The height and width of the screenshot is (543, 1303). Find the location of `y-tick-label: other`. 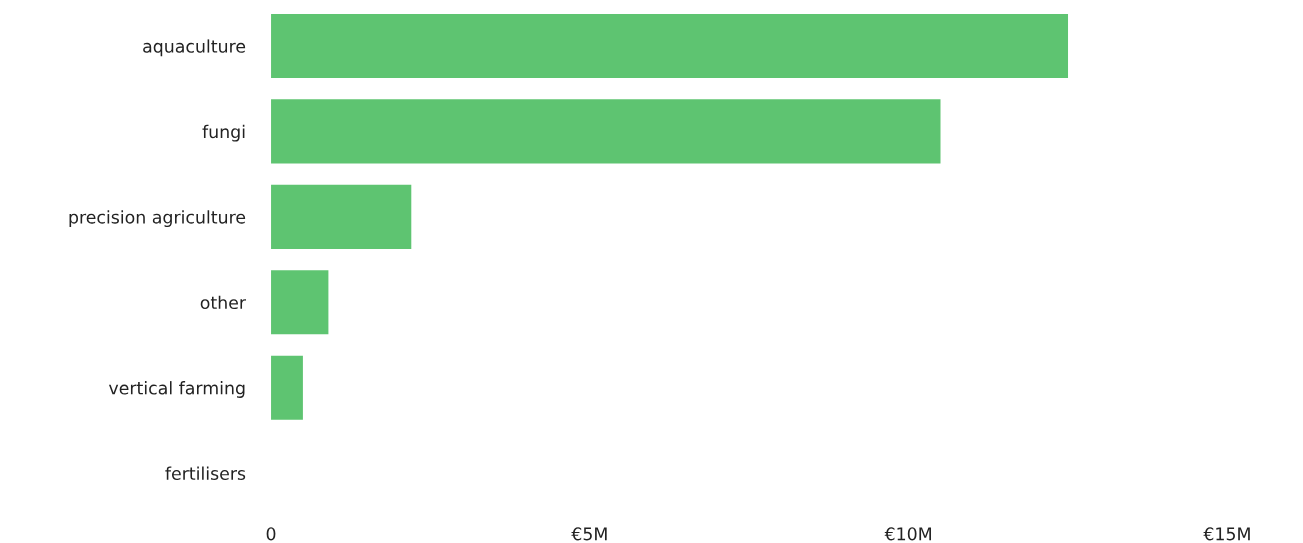

y-tick-label: other is located at coordinates (223, 302).